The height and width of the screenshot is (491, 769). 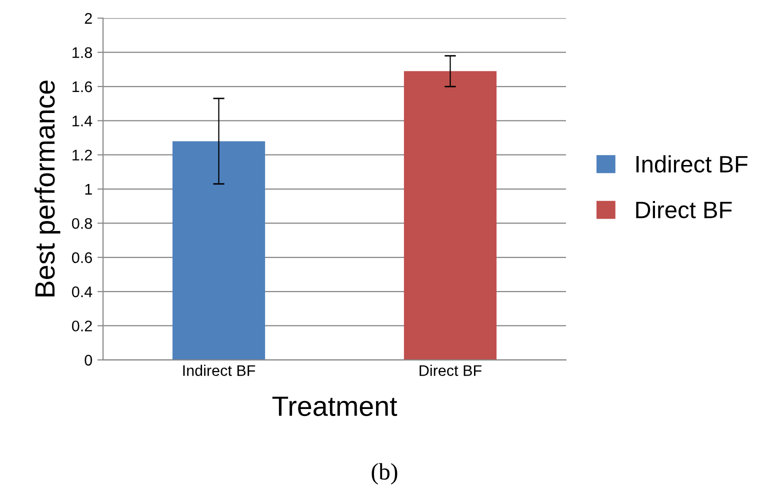 I want to click on legend-label: Indirect BF, so click(x=692, y=164).